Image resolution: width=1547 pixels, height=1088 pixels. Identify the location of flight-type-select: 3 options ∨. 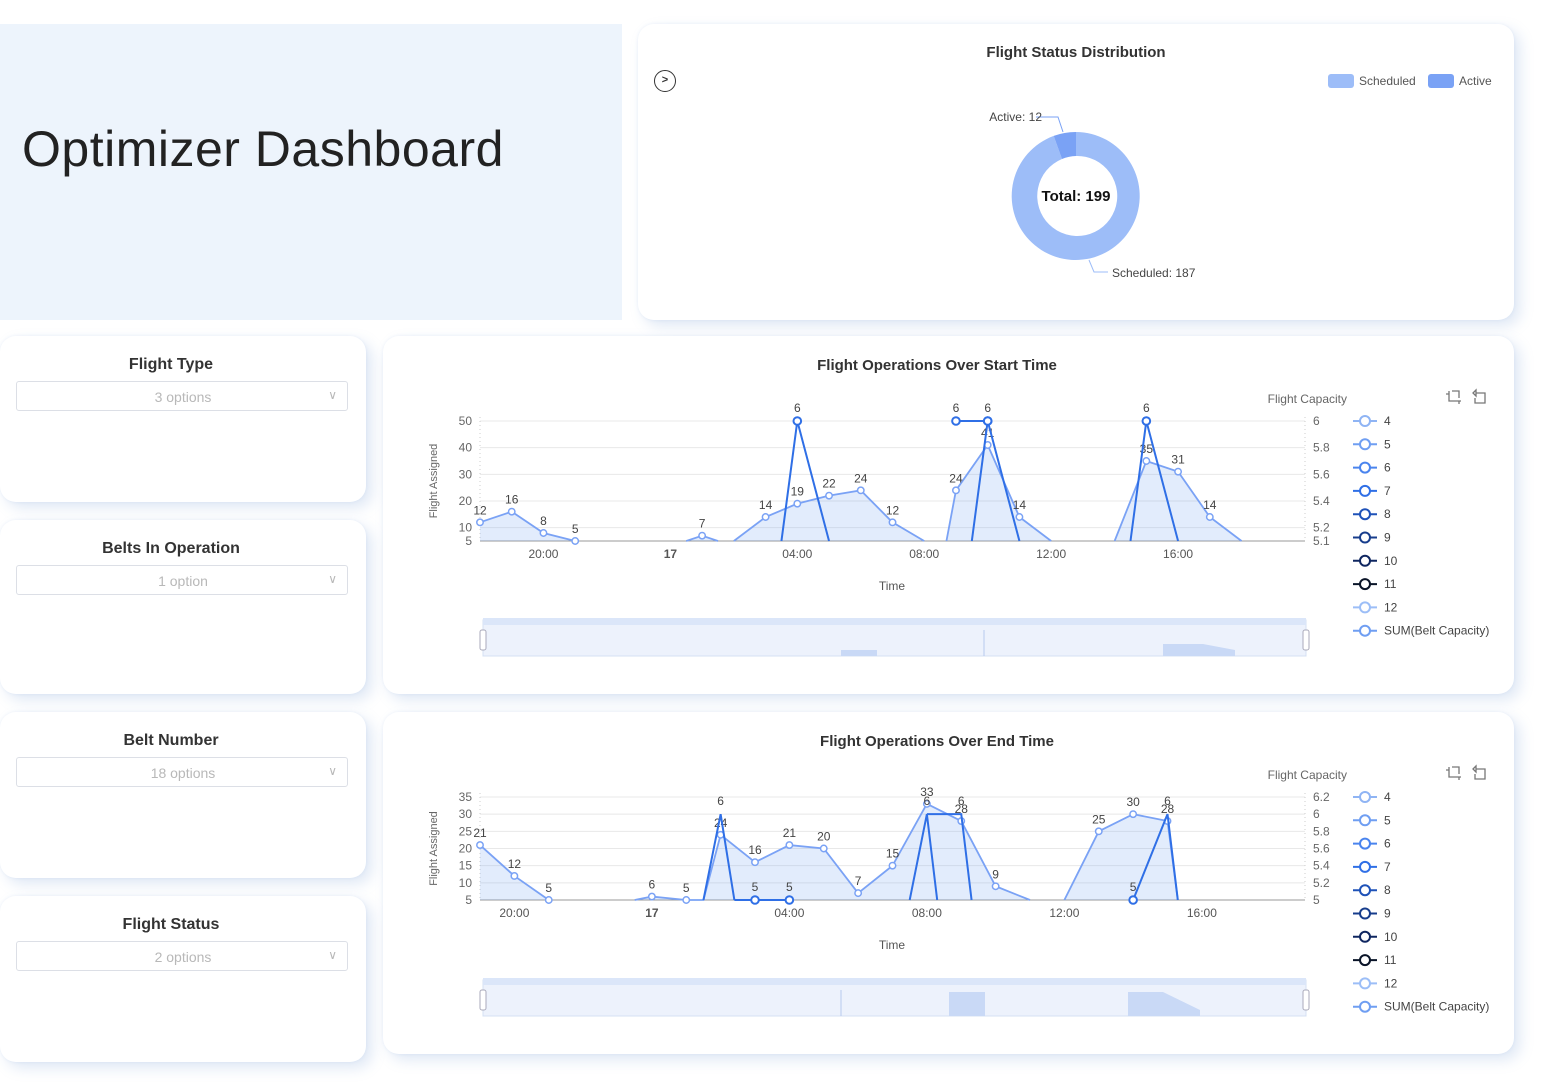
(182, 396).